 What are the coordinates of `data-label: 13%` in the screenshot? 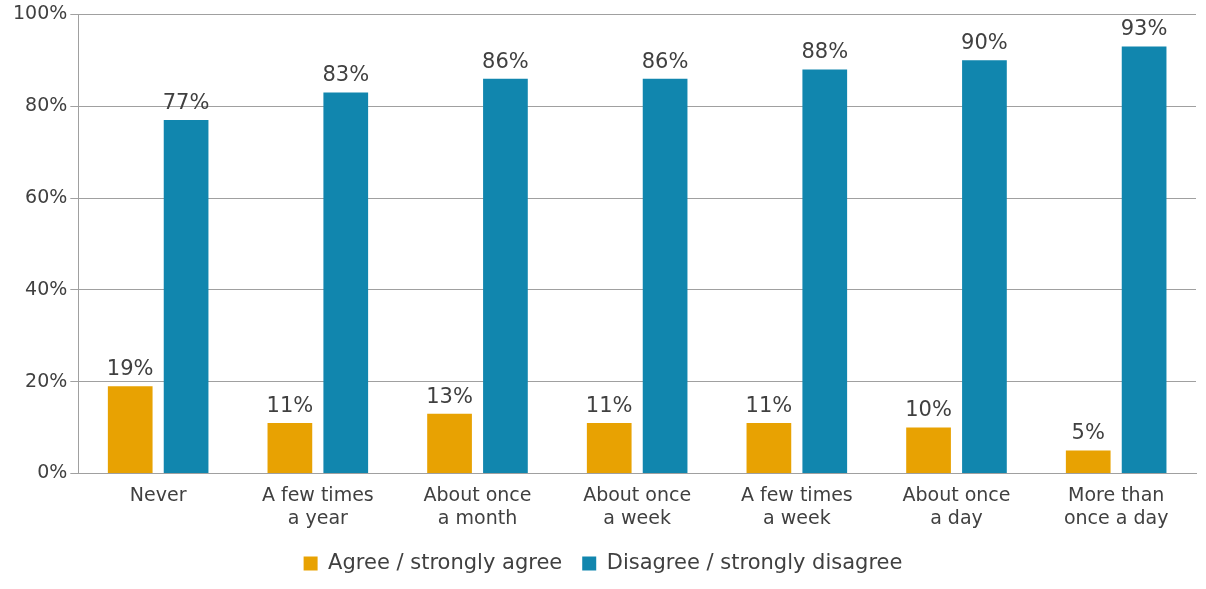 It's located at (449, 395).